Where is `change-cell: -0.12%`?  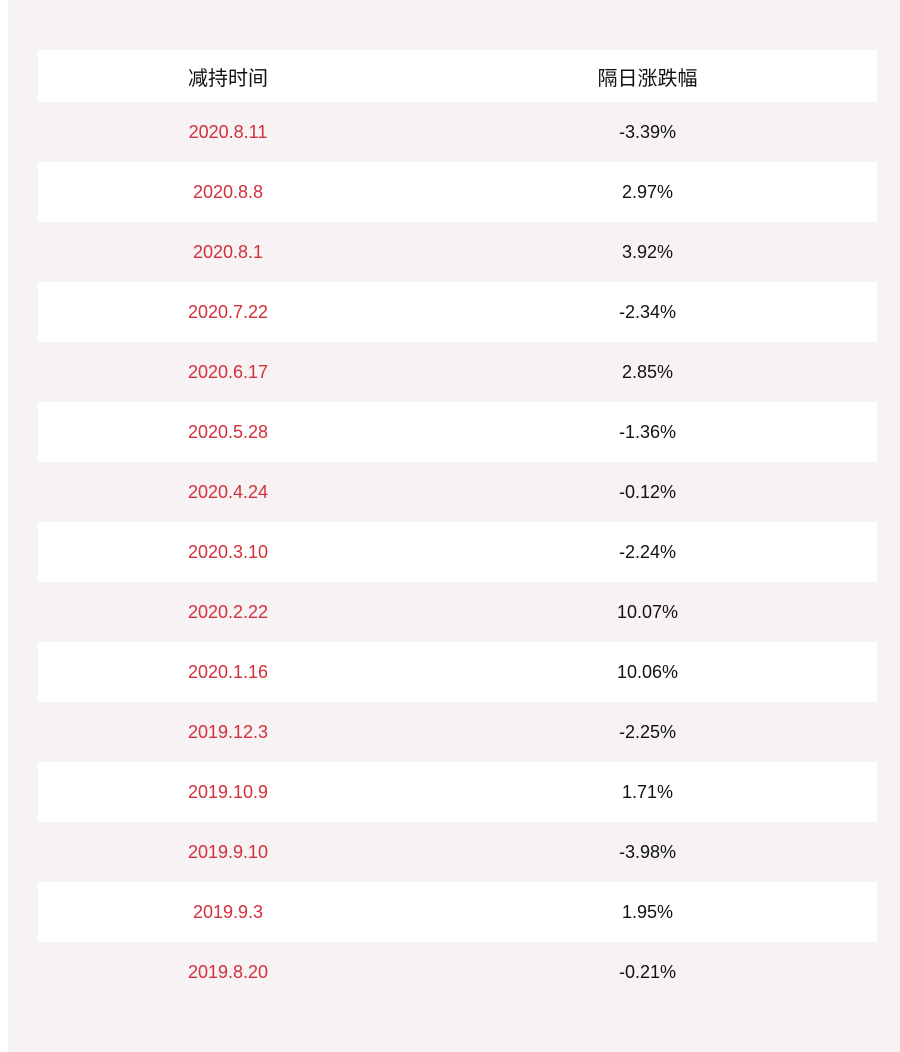 change-cell: -0.12% is located at coordinates (647, 491).